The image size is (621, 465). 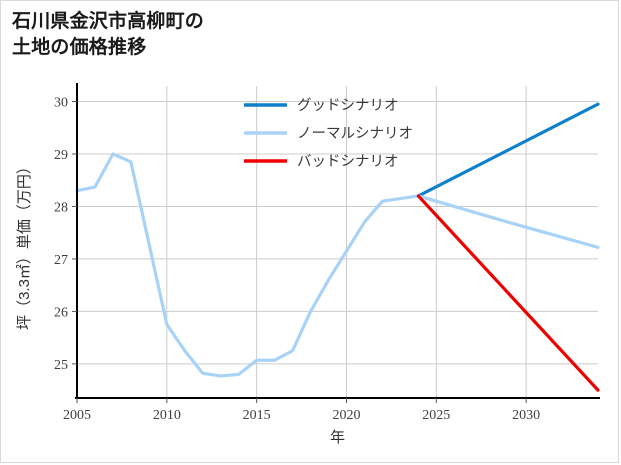 I want to click on x-tick-label: 2030, so click(x=526, y=415).